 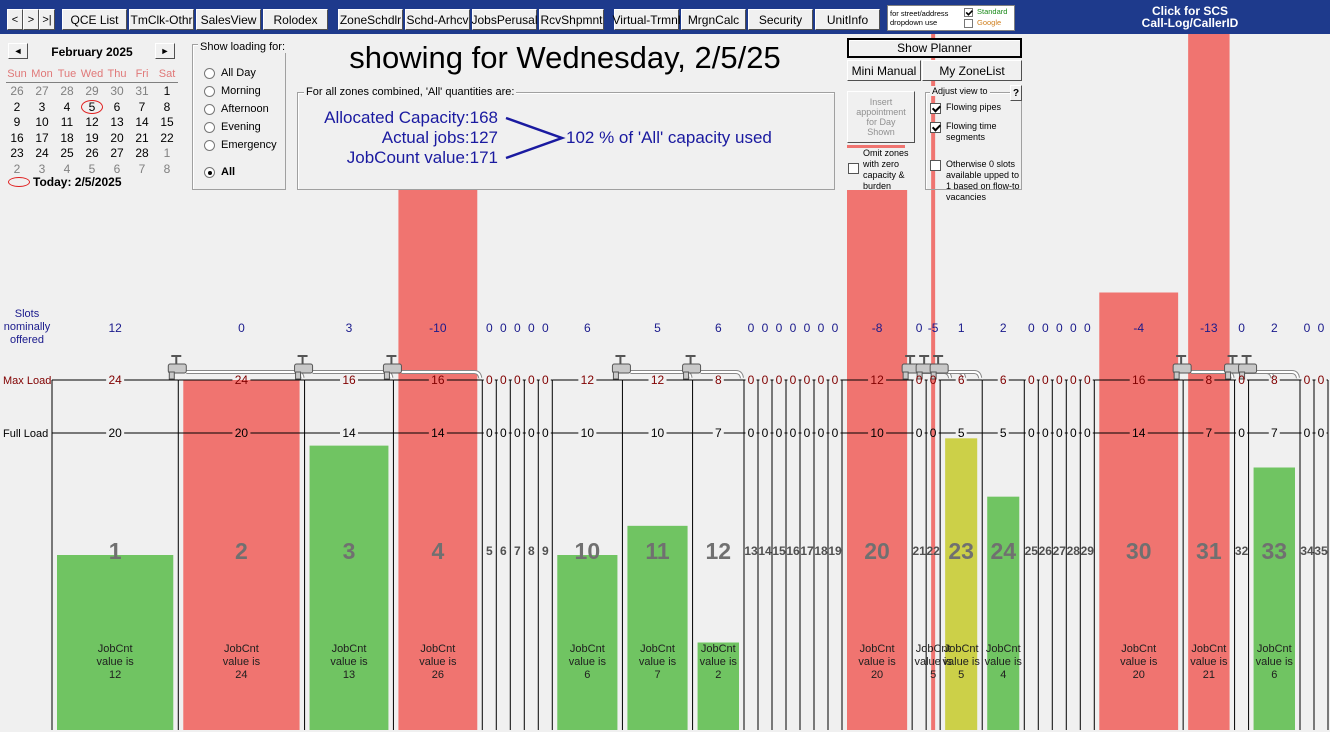 I want to click on cal-day: 14, so click(x=142, y=122).